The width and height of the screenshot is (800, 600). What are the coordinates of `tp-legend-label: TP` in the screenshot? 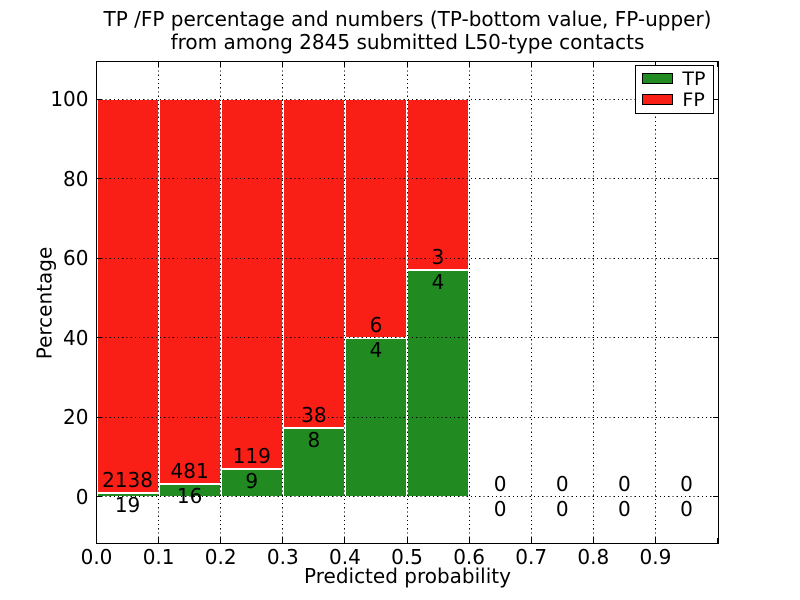 It's located at (694, 78).